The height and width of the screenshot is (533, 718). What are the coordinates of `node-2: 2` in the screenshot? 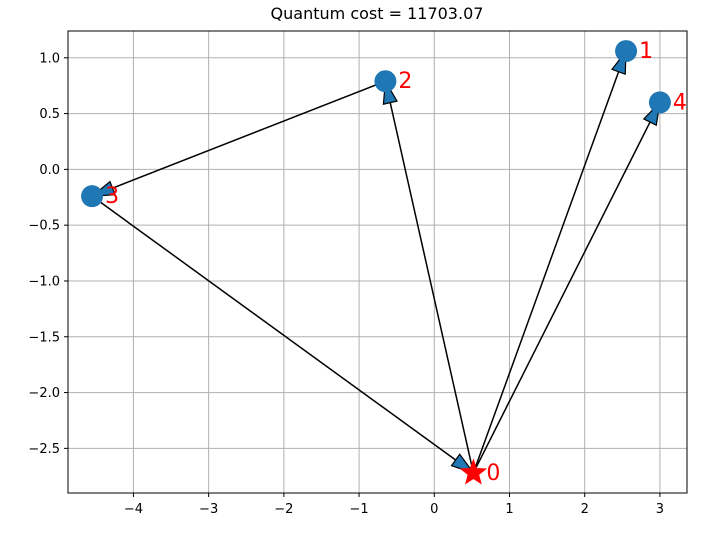 It's located at (393, 81).